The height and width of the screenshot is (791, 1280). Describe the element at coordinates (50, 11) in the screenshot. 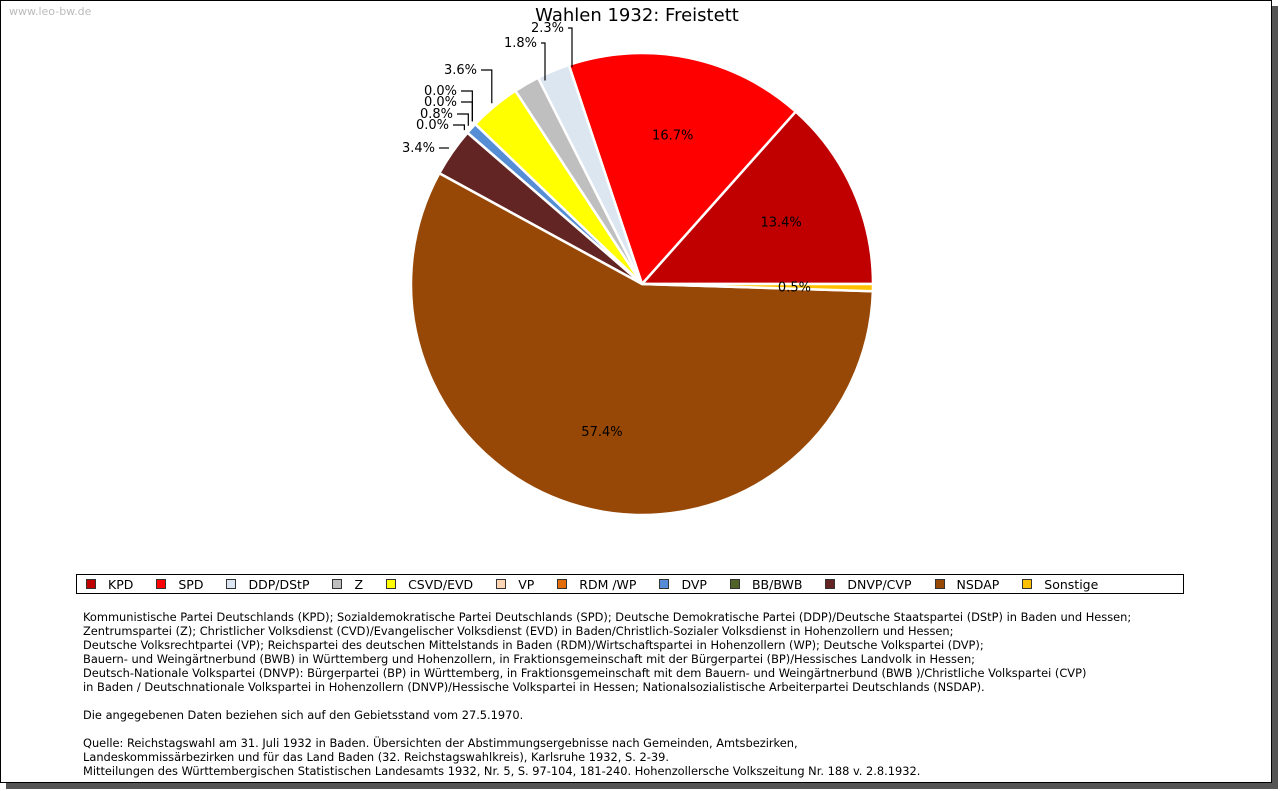

I see `watermark: www.leo-bw.de` at that location.